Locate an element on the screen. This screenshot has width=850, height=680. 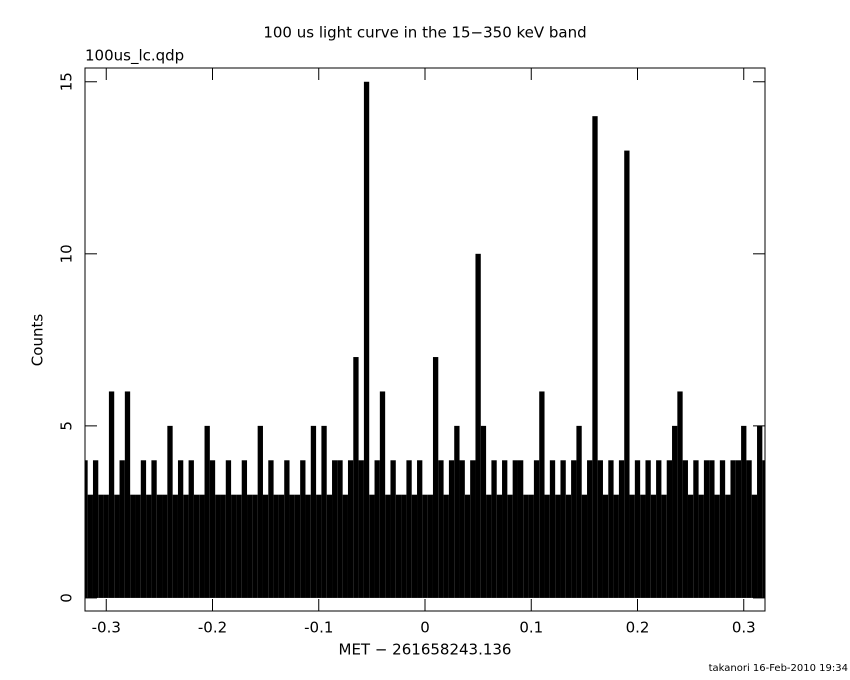
y-tick-label: 10 is located at coordinates (67, 253).